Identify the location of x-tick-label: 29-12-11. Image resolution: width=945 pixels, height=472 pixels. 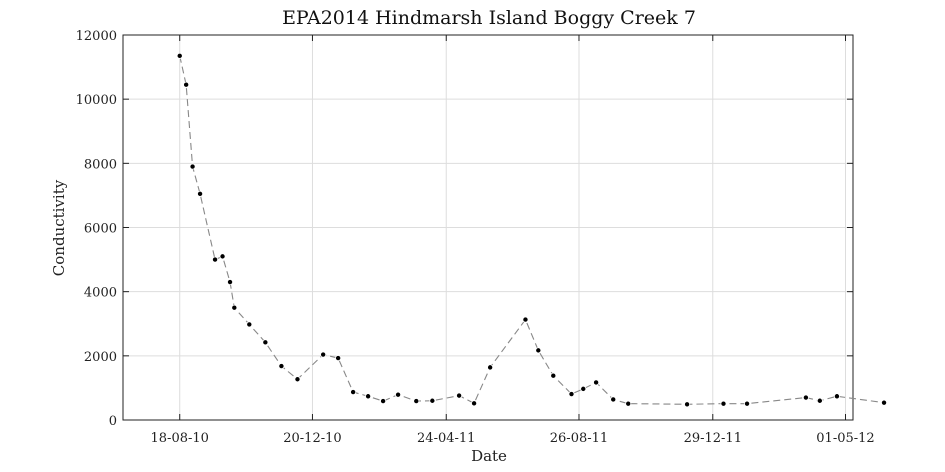
(713, 438).